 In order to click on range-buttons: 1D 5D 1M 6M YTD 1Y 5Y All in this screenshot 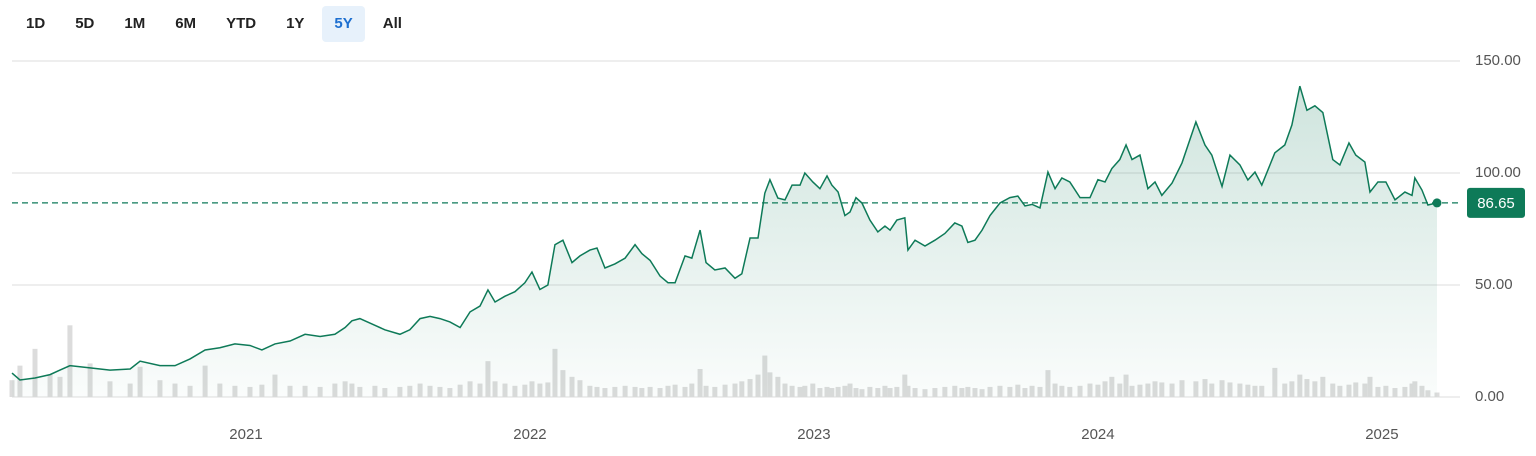, I will do `click(214, 24)`.